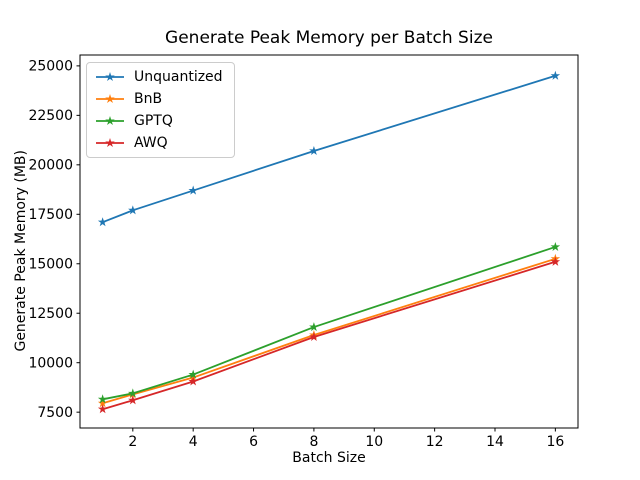 The width and height of the screenshot is (640, 480). What do you see at coordinates (50, 67) in the screenshot?
I see `y-tick-label: 25000` at bounding box center [50, 67].